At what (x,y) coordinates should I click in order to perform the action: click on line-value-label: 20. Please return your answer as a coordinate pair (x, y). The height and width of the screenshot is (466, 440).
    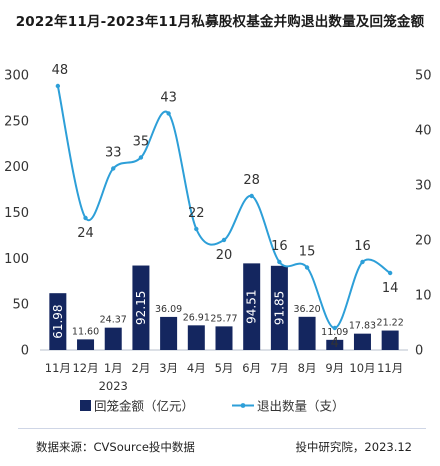
    Looking at the image, I should click on (224, 255).